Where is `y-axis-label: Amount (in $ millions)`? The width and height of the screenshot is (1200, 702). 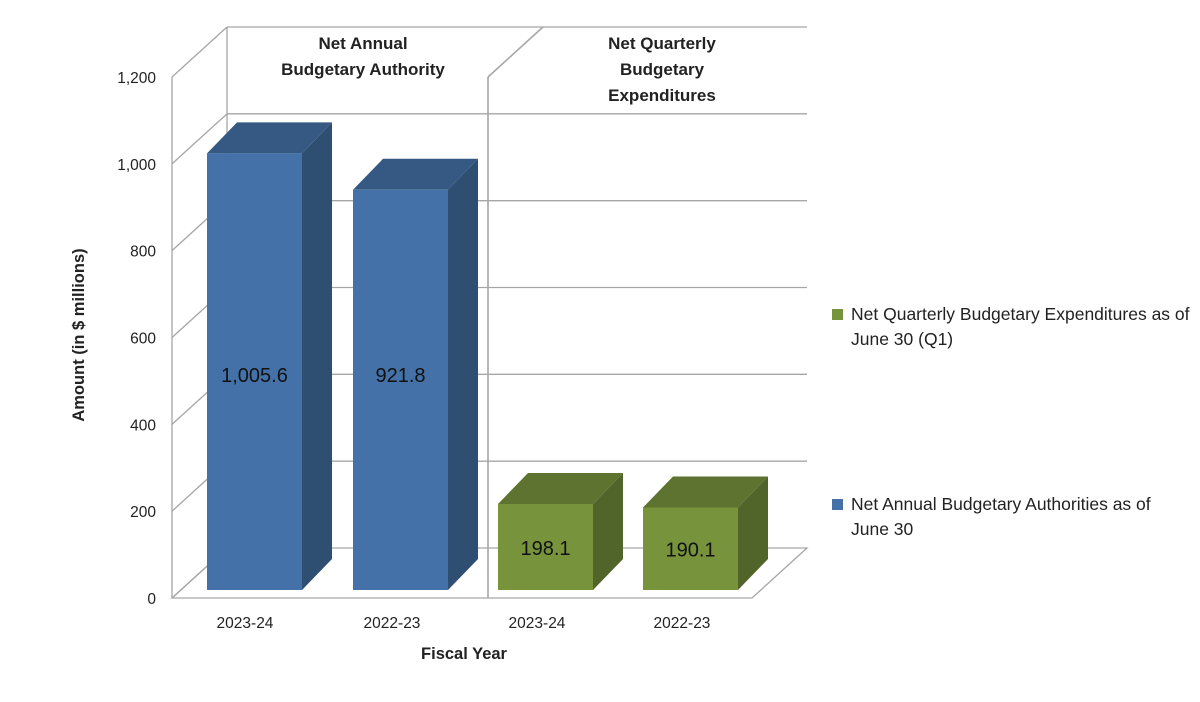 y-axis-label: Amount (in $ millions) is located at coordinates (79, 334).